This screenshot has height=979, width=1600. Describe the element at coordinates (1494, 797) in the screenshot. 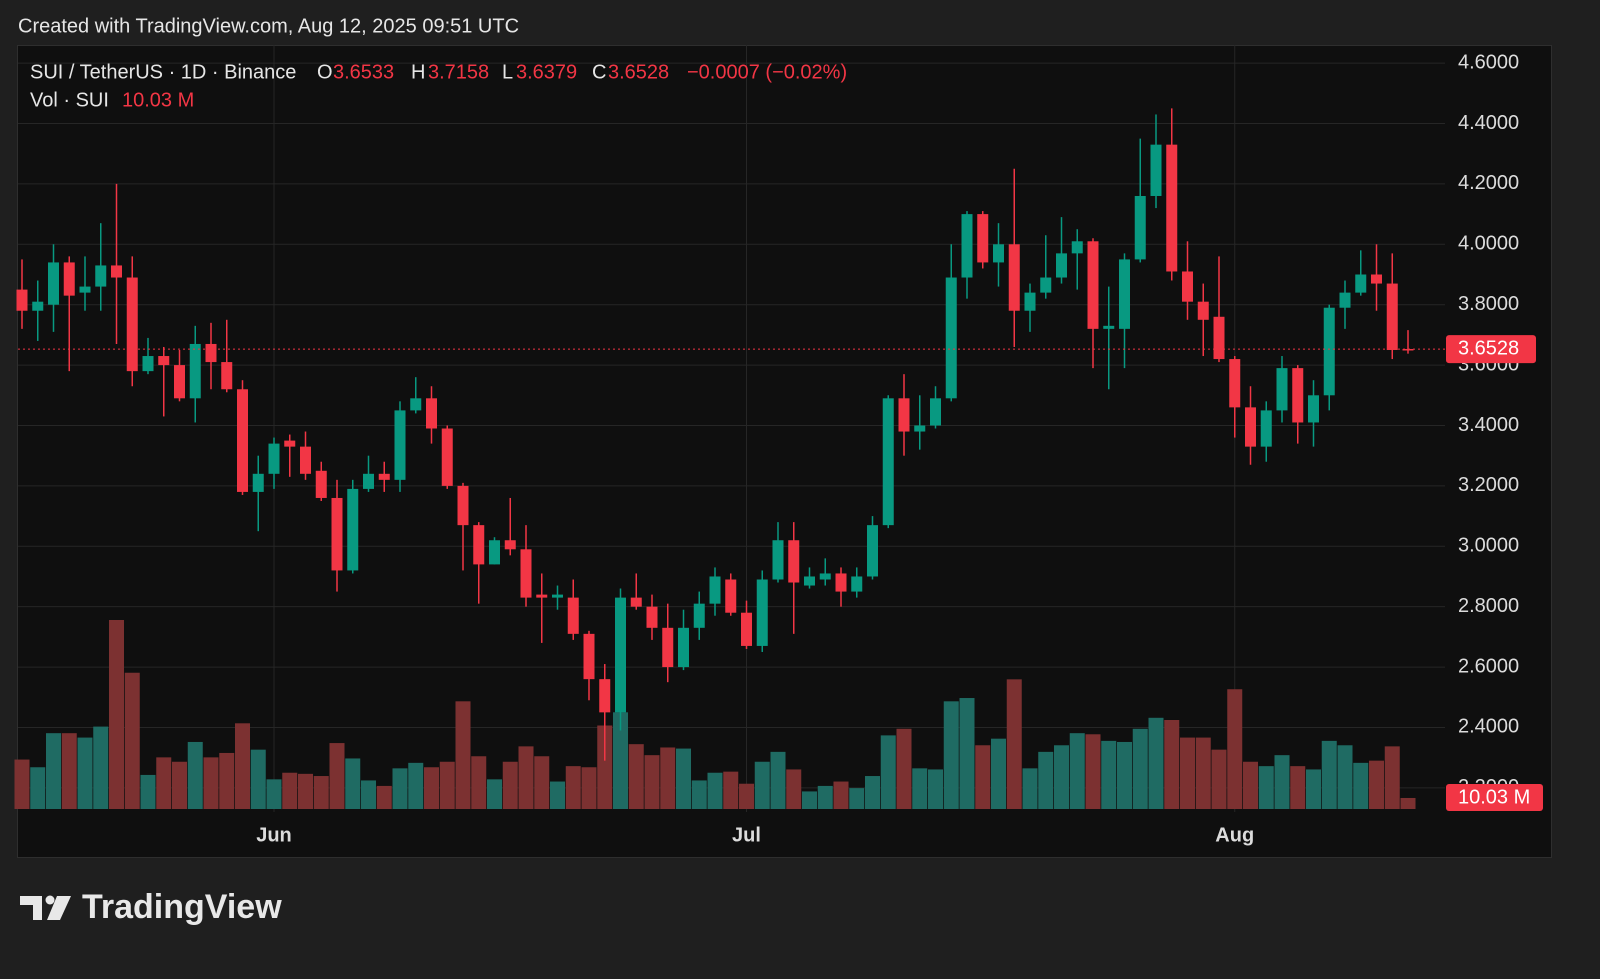

I see `volume-tag-label: 10.03 M` at that location.